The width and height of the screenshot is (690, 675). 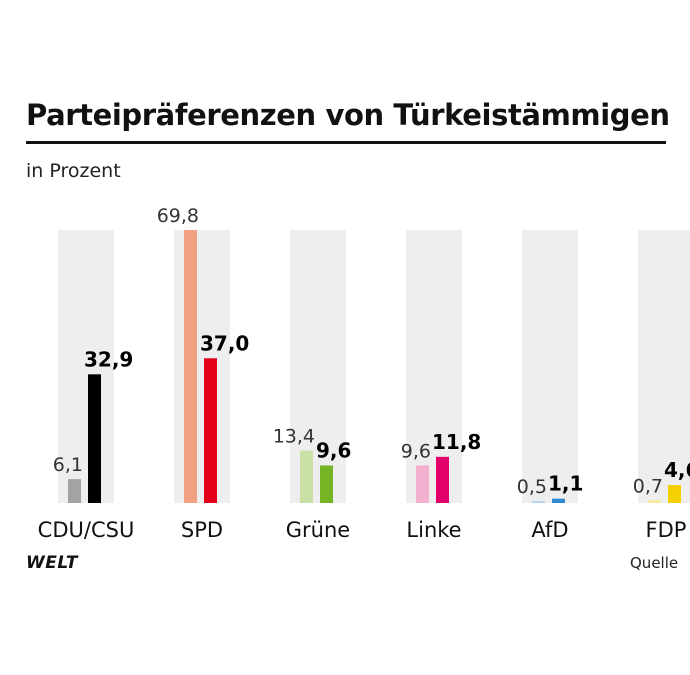 I want to click on bar-grüne-current, so click(x=326, y=484).